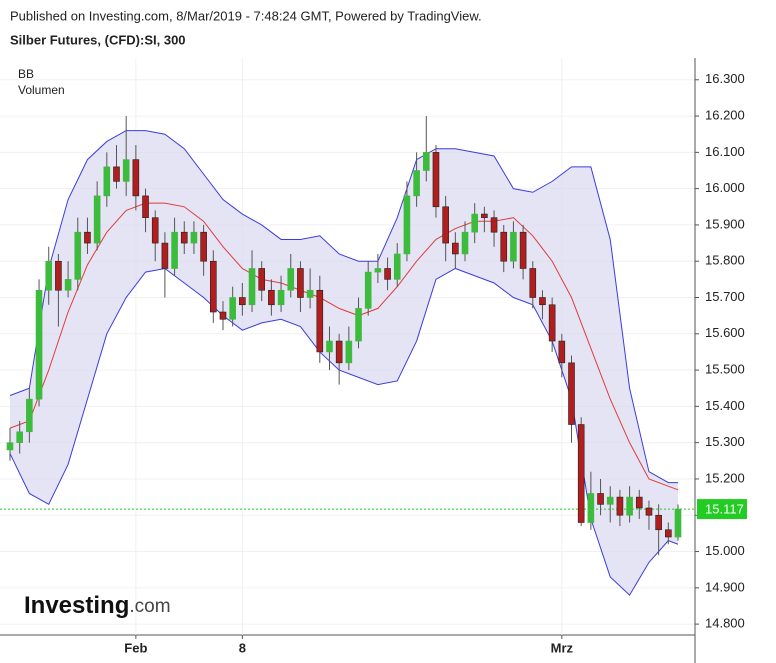 The width and height of the screenshot is (776, 663). I want to click on x-tick-label: Mrz, so click(562, 647).